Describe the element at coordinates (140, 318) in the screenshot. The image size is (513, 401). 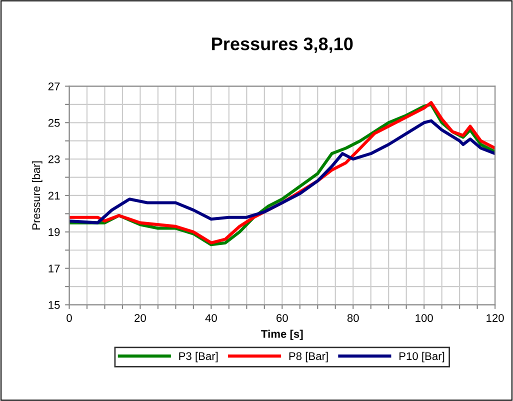
I see `x-tick-label: 20` at that location.